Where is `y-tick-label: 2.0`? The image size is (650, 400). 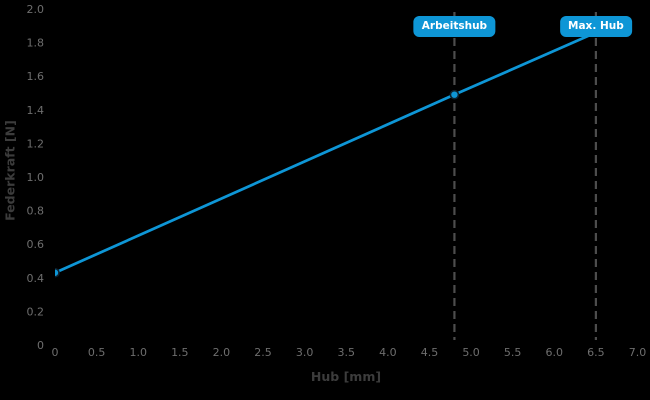 y-tick-label: 2.0 is located at coordinates (36, 9).